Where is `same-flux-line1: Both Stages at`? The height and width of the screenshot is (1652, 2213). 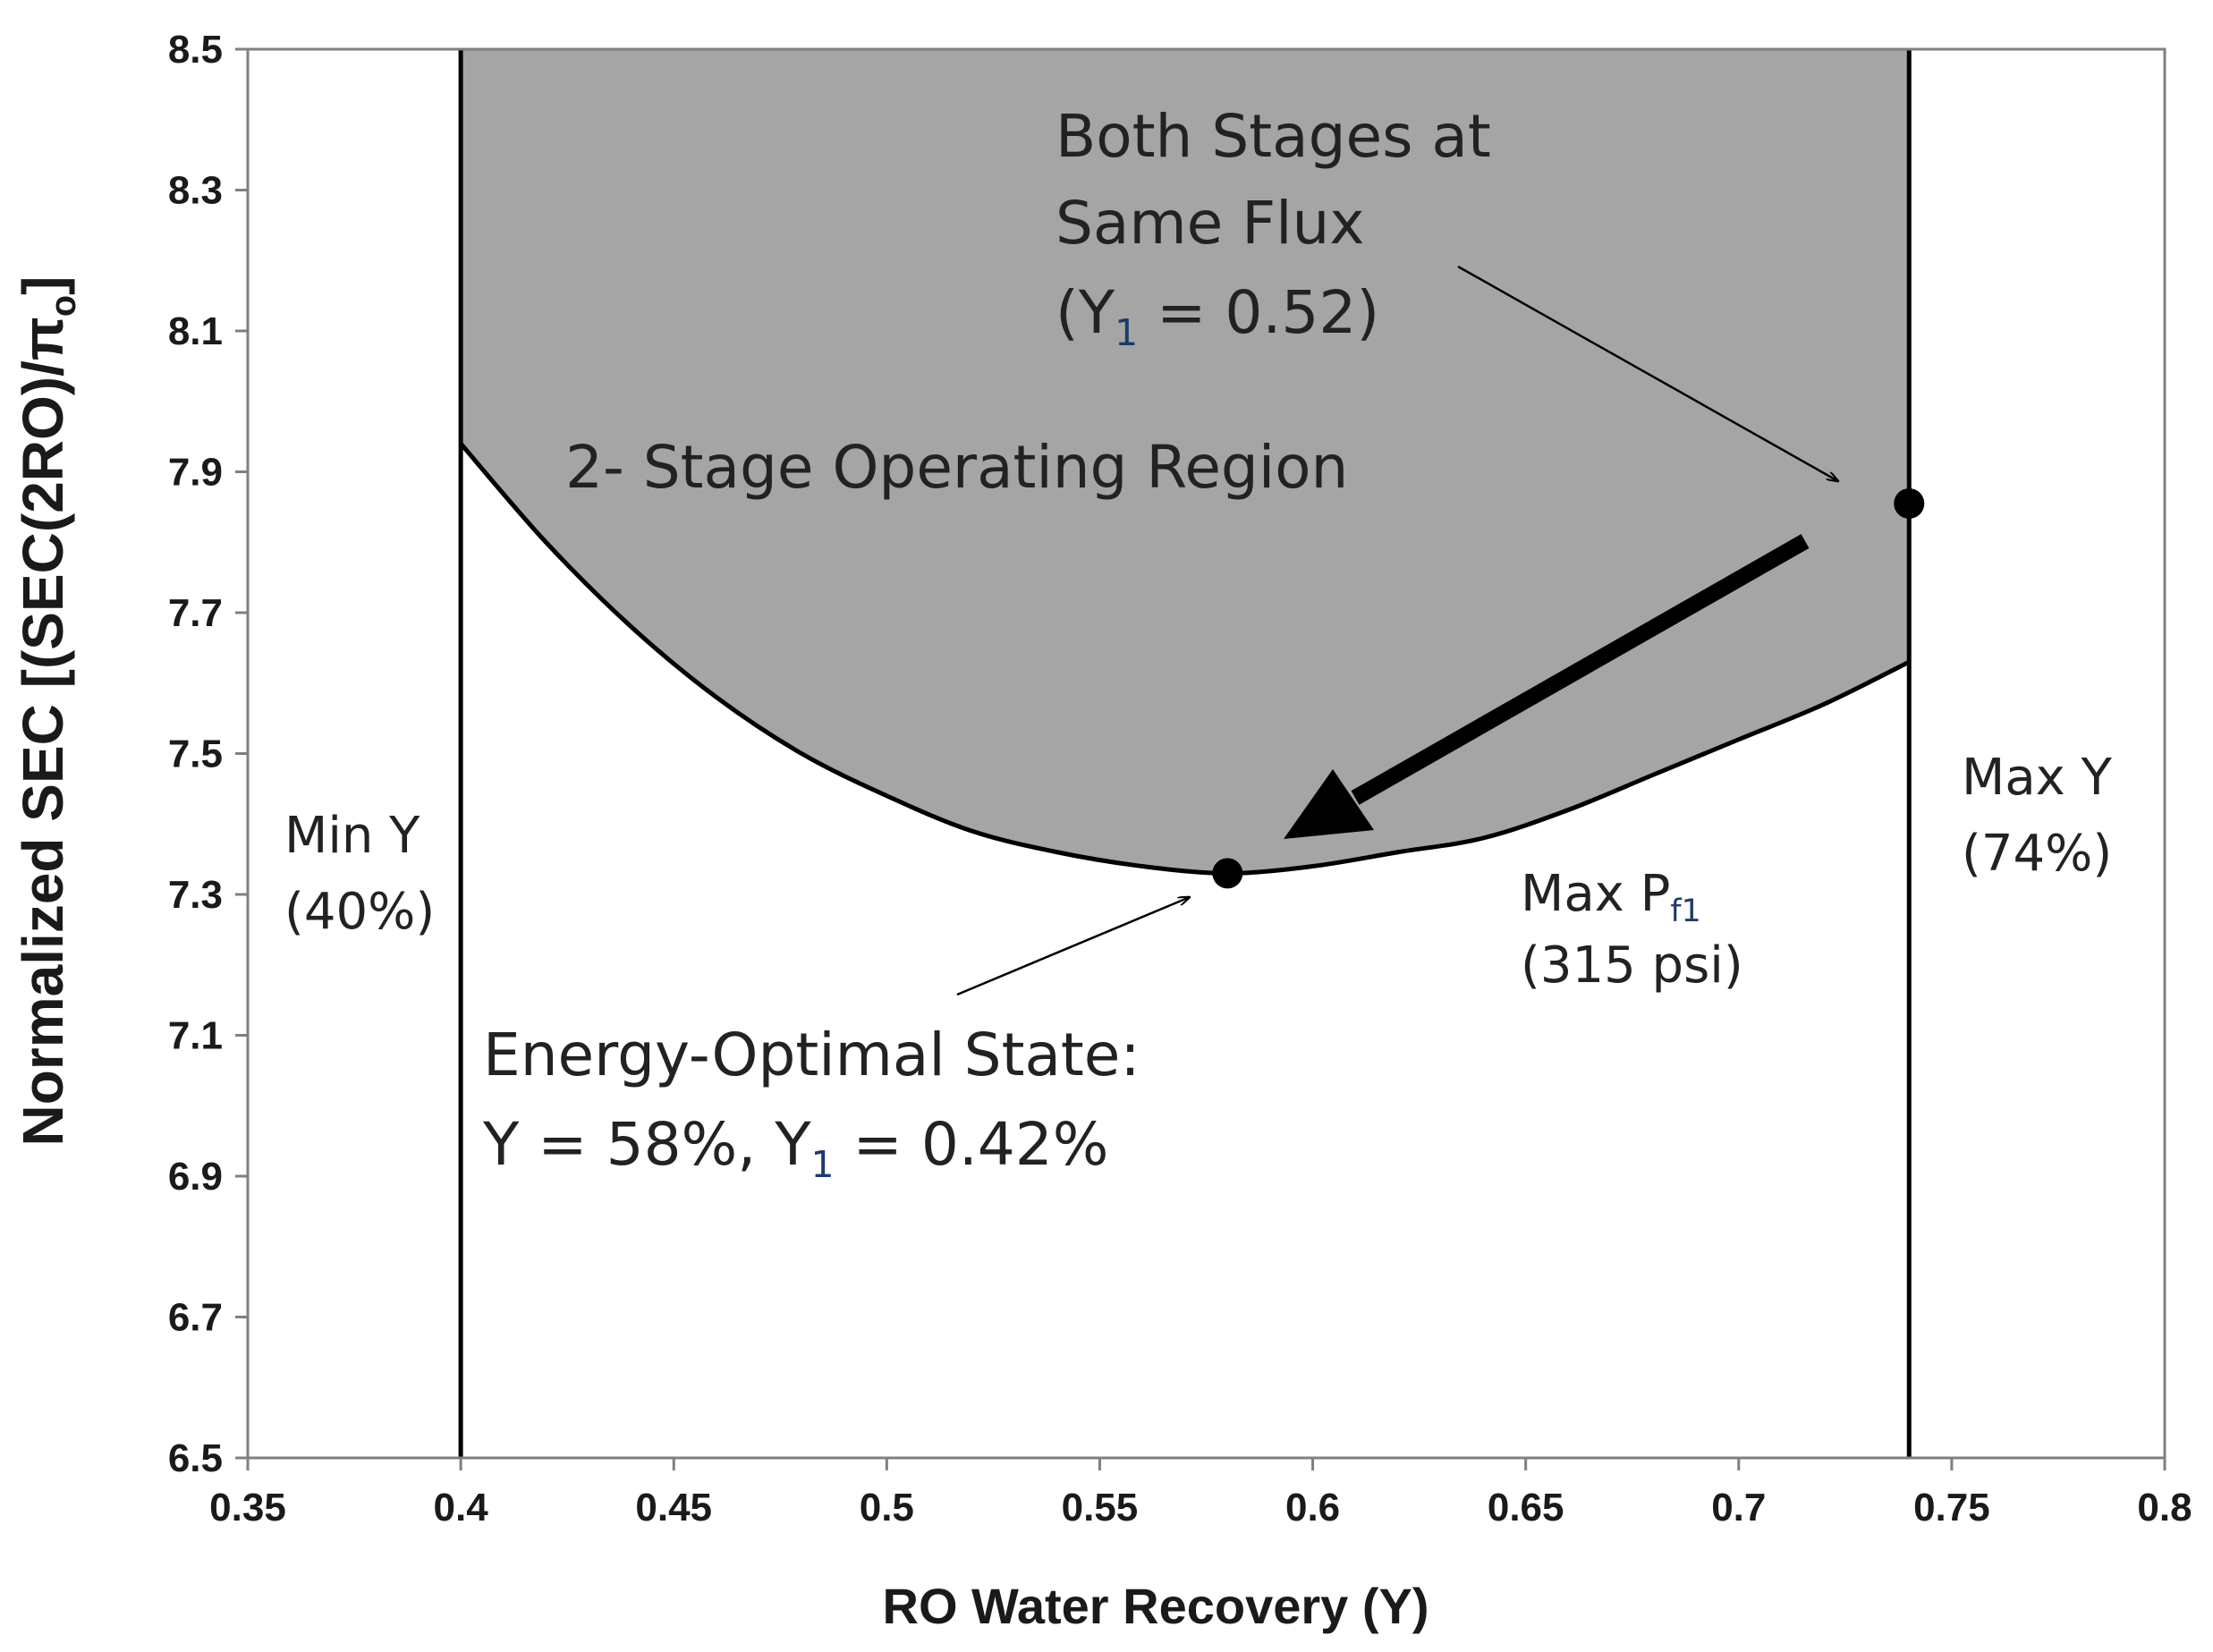 same-flux-line1: Both Stages at is located at coordinates (1273, 136).